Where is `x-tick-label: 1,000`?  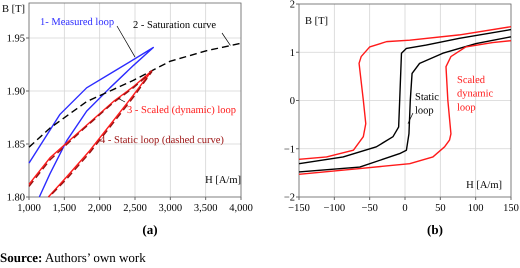 x-tick-label: 1,000 is located at coordinates (29, 208).